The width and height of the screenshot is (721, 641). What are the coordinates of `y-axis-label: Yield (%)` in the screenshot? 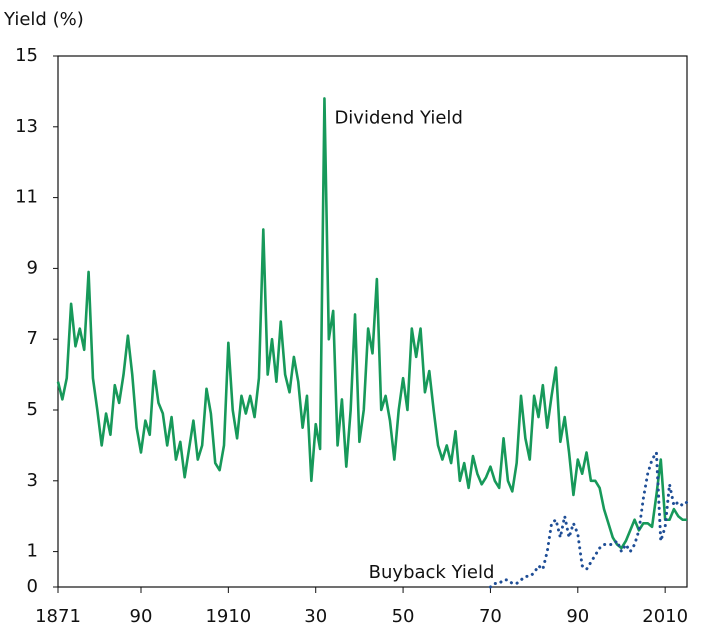 It's located at (43, 19).